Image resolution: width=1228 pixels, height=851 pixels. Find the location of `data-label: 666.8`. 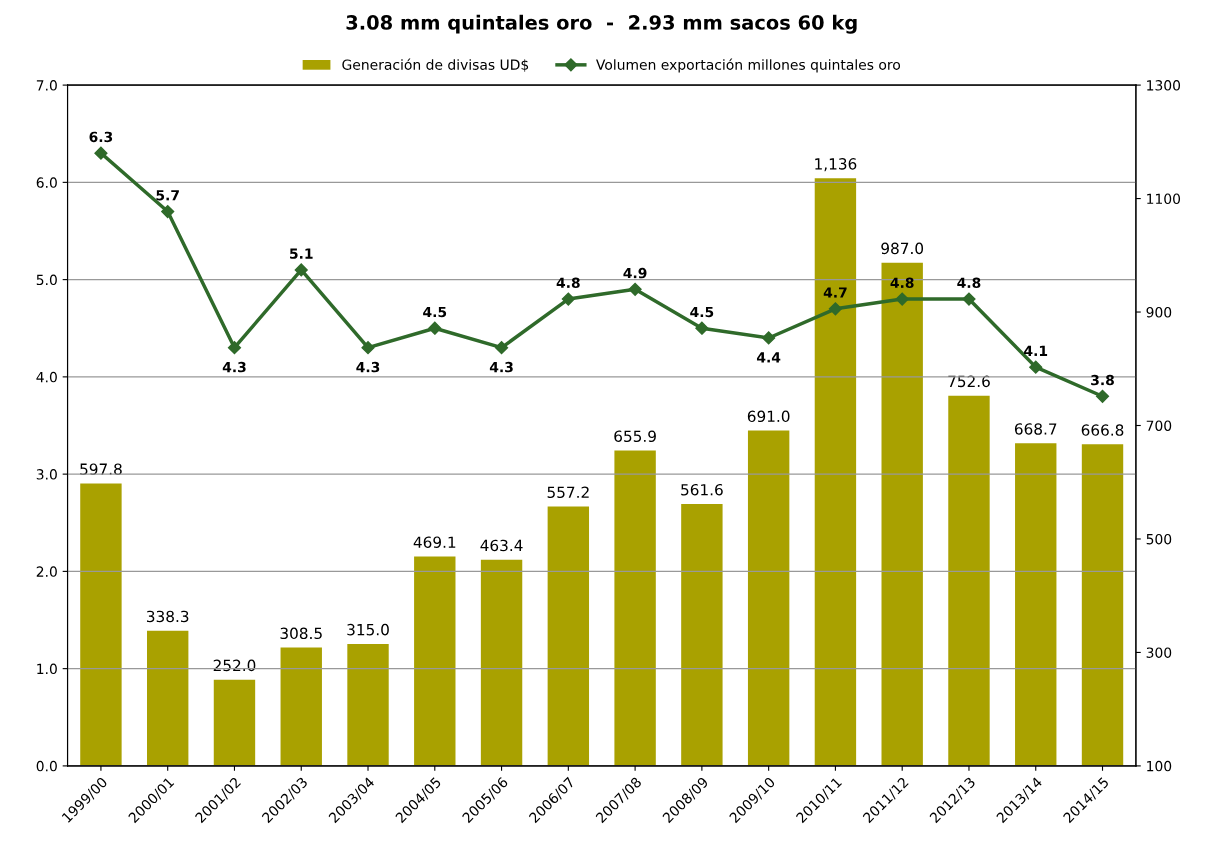

data-label: 666.8 is located at coordinates (1102, 430).